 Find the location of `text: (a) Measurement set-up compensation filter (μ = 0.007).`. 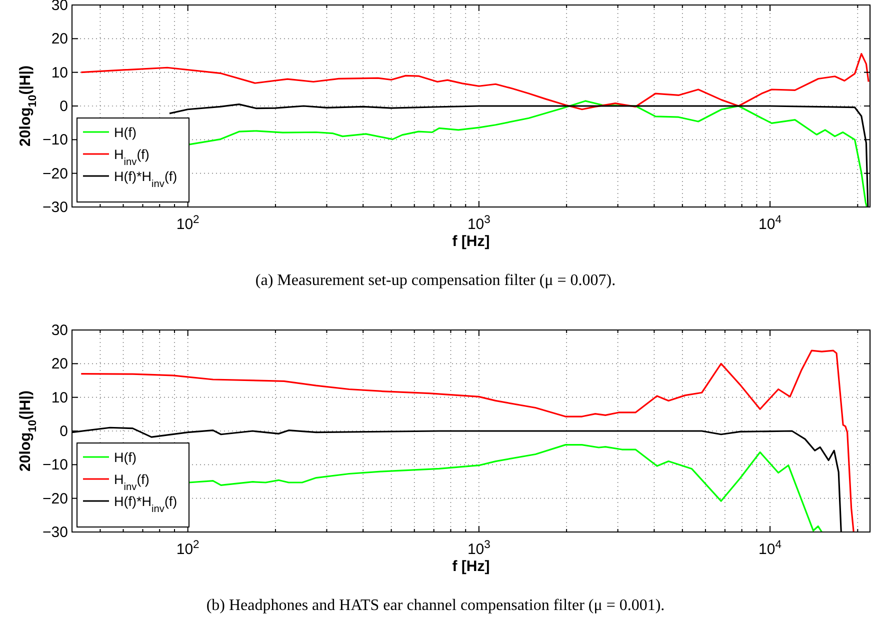

text: (a) Measurement set-up compensation filter (μ = 0.007). is located at coordinates (435, 280).